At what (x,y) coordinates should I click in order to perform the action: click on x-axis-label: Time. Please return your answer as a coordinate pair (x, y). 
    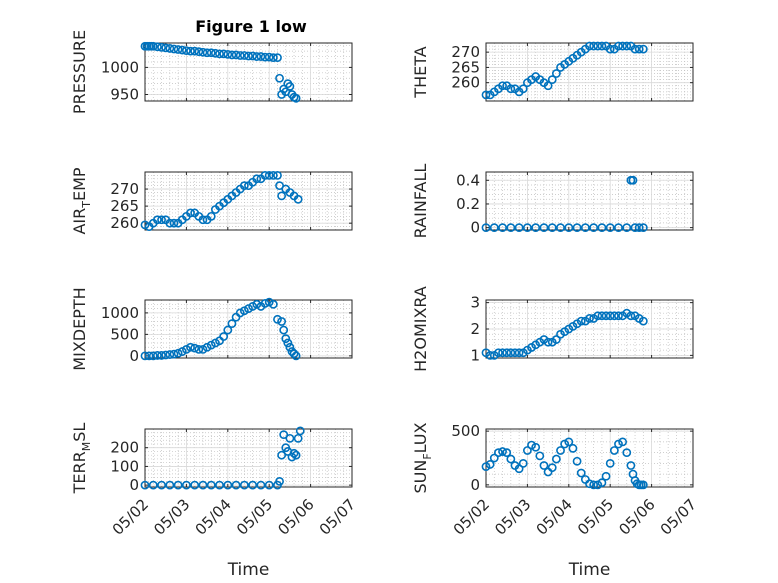
    Looking at the image, I should click on (248, 570).